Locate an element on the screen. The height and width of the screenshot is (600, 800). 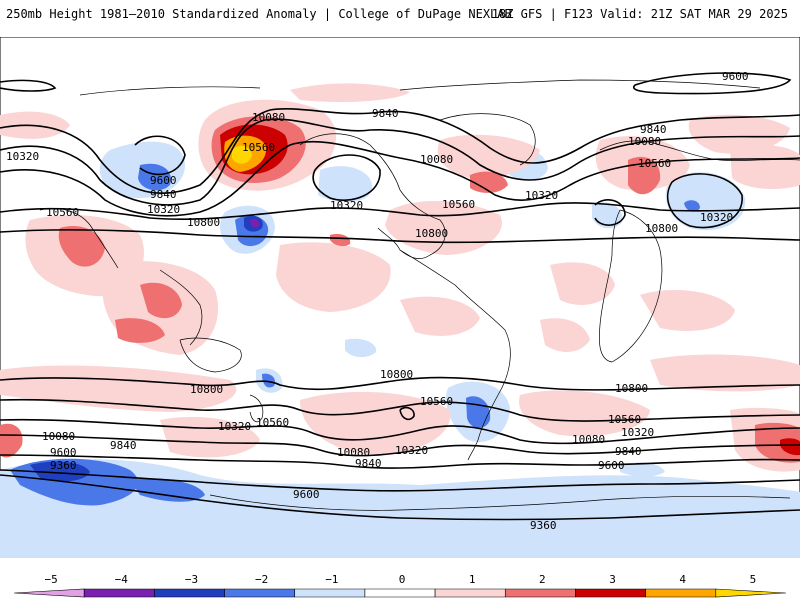
colorbar-tick-label: 1 is located at coordinates (472, 579).